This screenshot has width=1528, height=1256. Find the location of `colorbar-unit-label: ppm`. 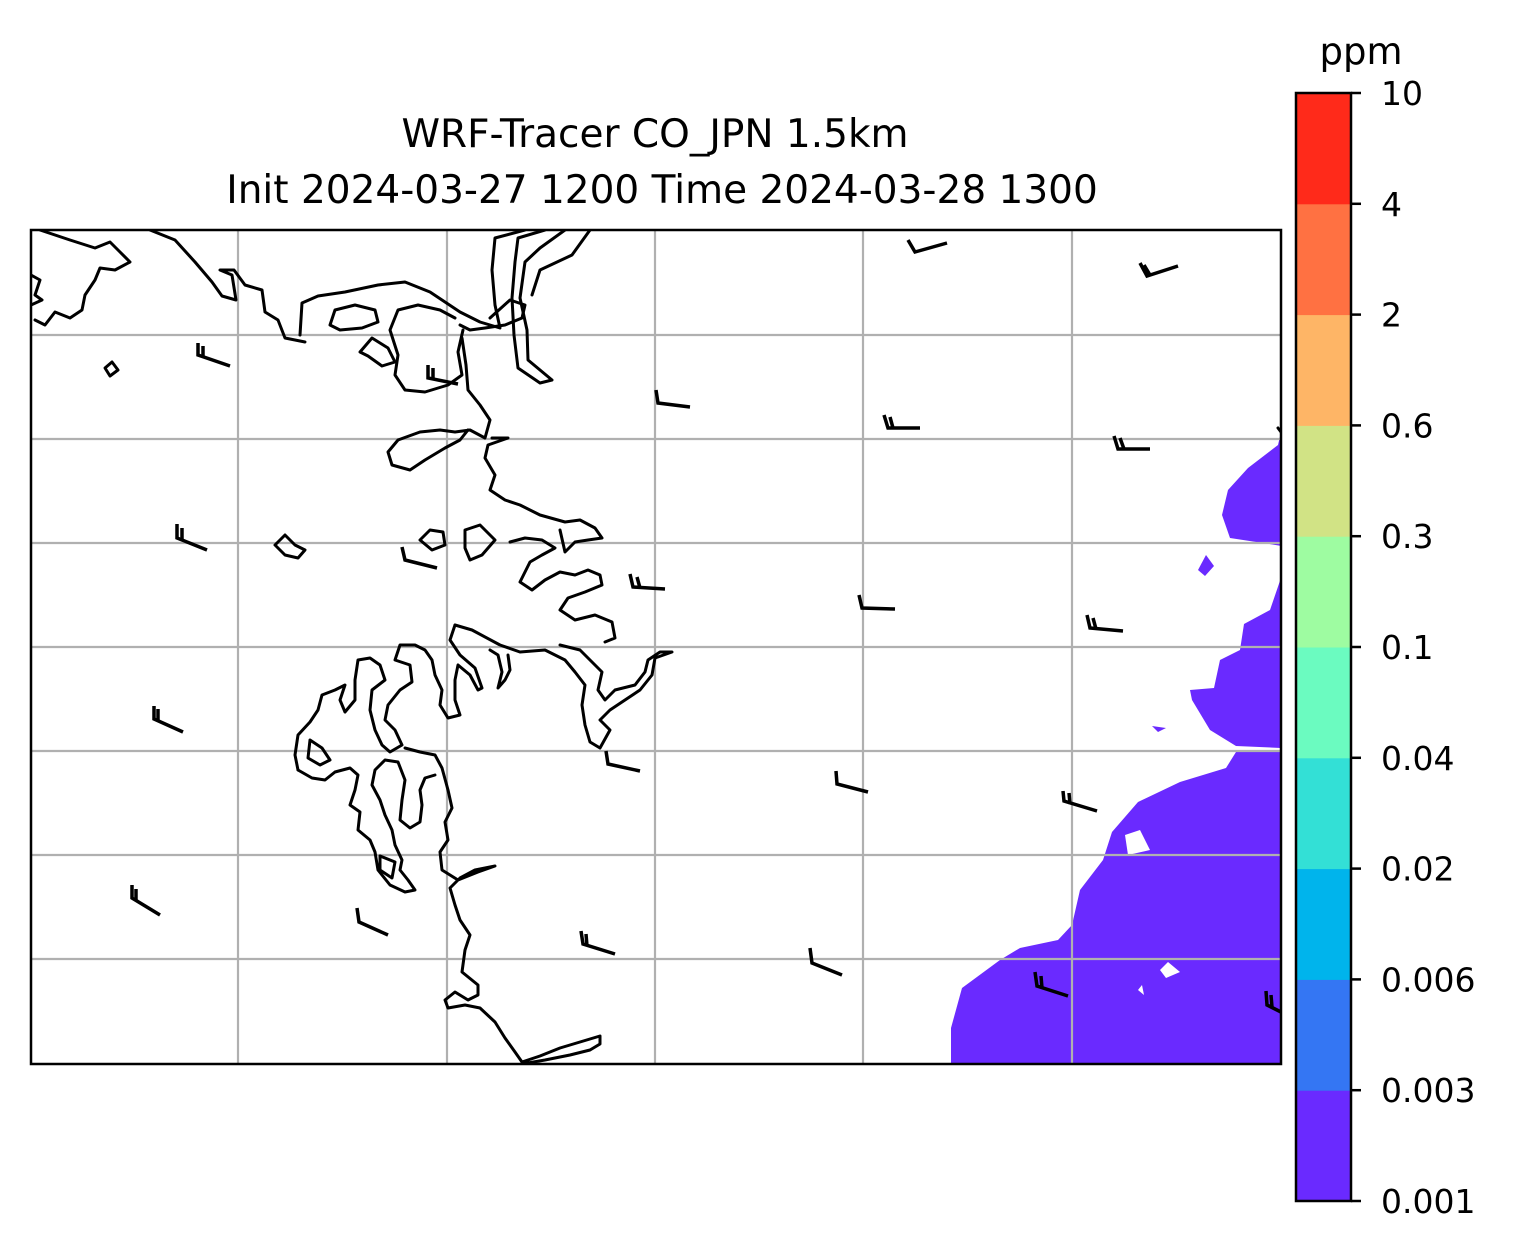

colorbar-unit-label: ppm is located at coordinates (1360, 51).